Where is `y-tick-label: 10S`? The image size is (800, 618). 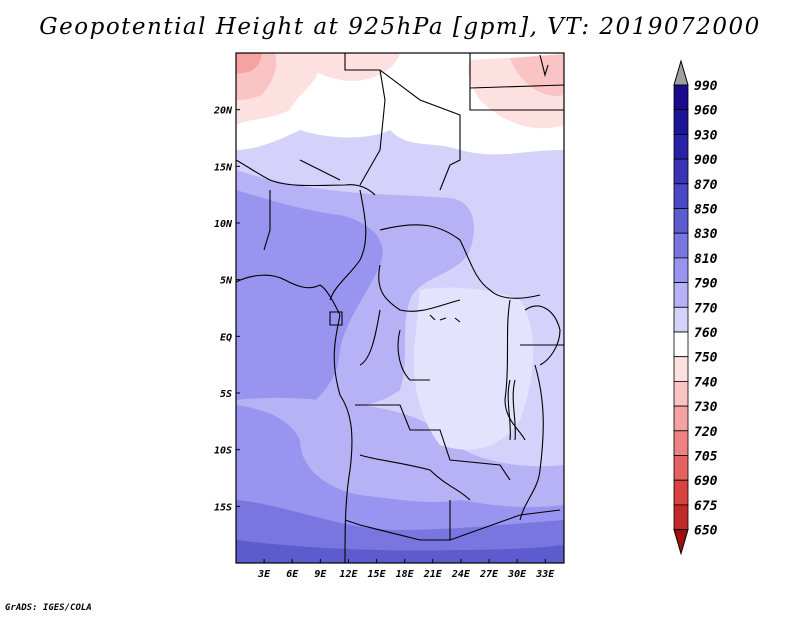 y-tick-label: 10S is located at coordinates (223, 451).